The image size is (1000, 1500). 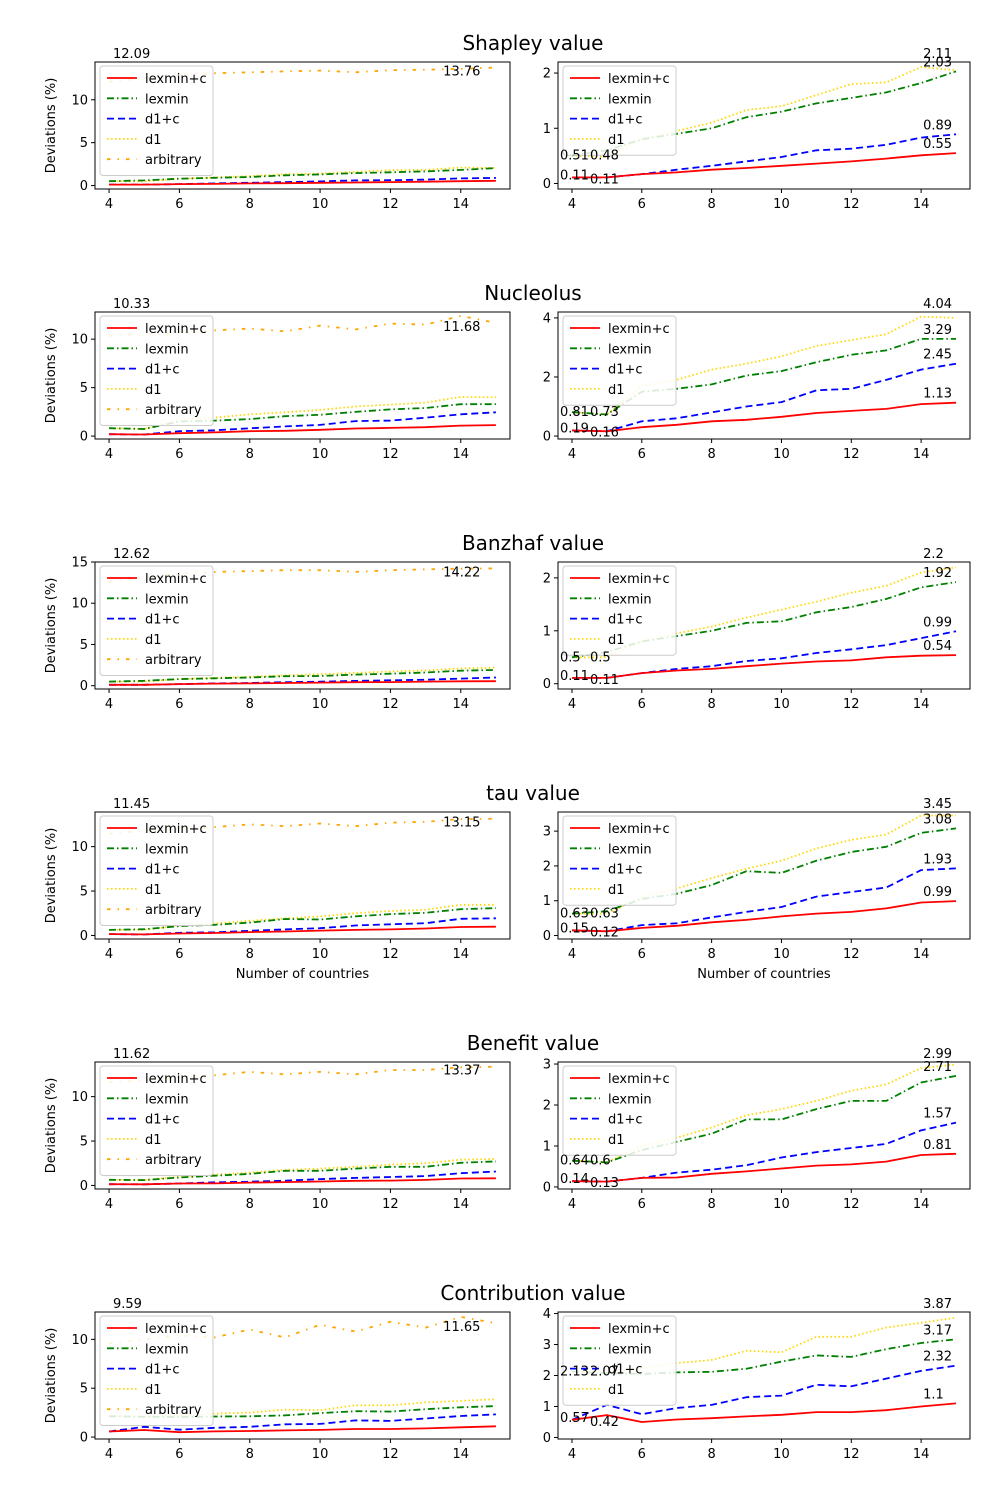 I want to click on legend-label: lexmin, so click(x=167, y=599).